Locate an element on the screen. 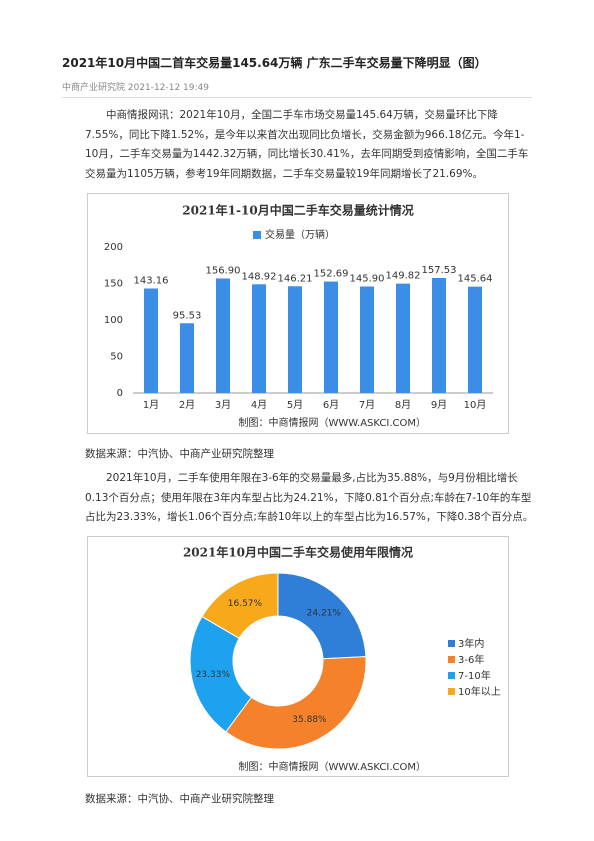 The width and height of the screenshot is (594, 841). chart-title: 2021年1-10月中国二手车交易量统计情况 is located at coordinates (297, 210).